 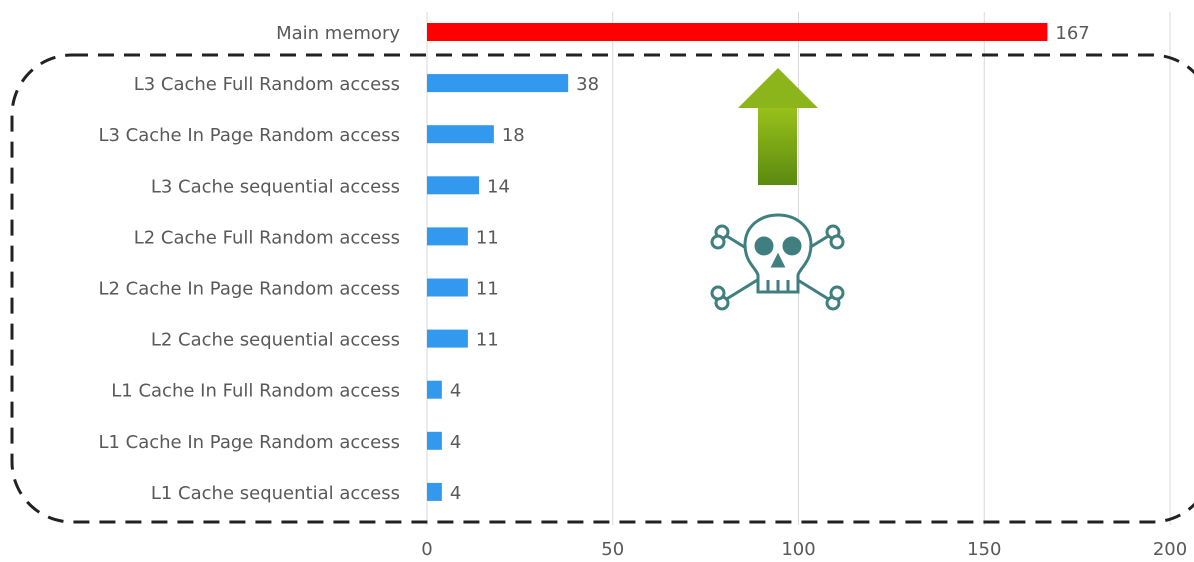 What do you see at coordinates (498, 186) in the screenshot?
I see `value-label: 14` at bounding box center [498, 186].